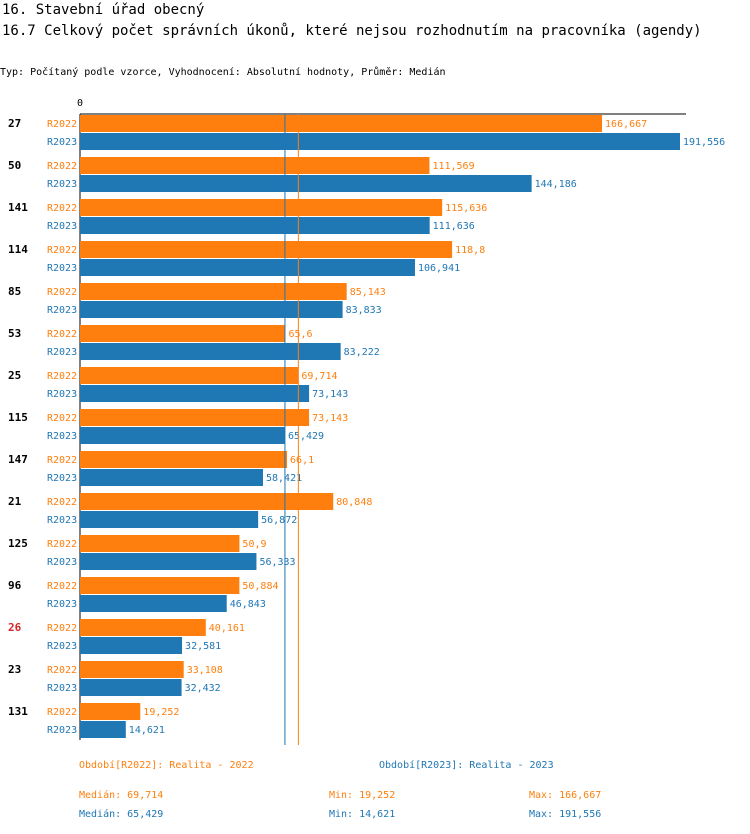 The height and width of the screenshot is (834, 750). Describe the element at coordinates (362, 352) in the screenshot. I see `data-label: 83,222` at that location.